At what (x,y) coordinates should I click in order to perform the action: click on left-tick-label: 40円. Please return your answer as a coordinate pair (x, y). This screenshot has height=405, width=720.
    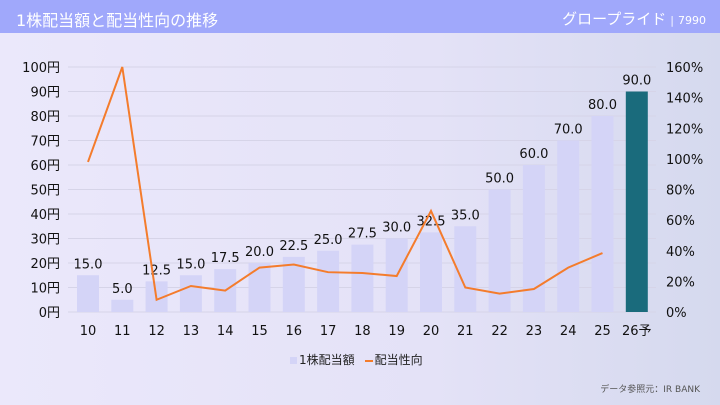
    Looking at the image, I should click on (45, 215).